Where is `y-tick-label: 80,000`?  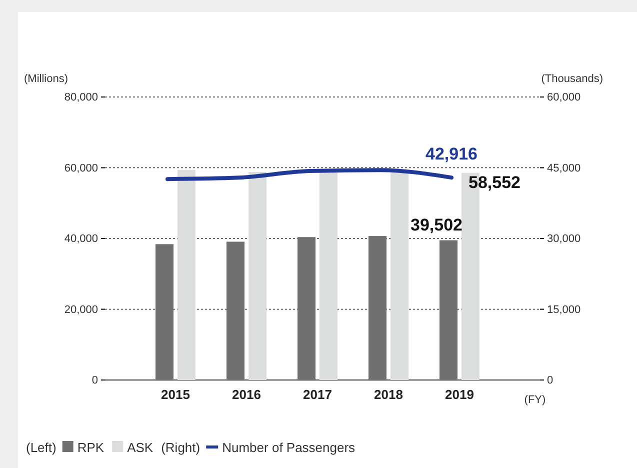
y-tick-label: 80,000 is located at coordinates (81, 98).